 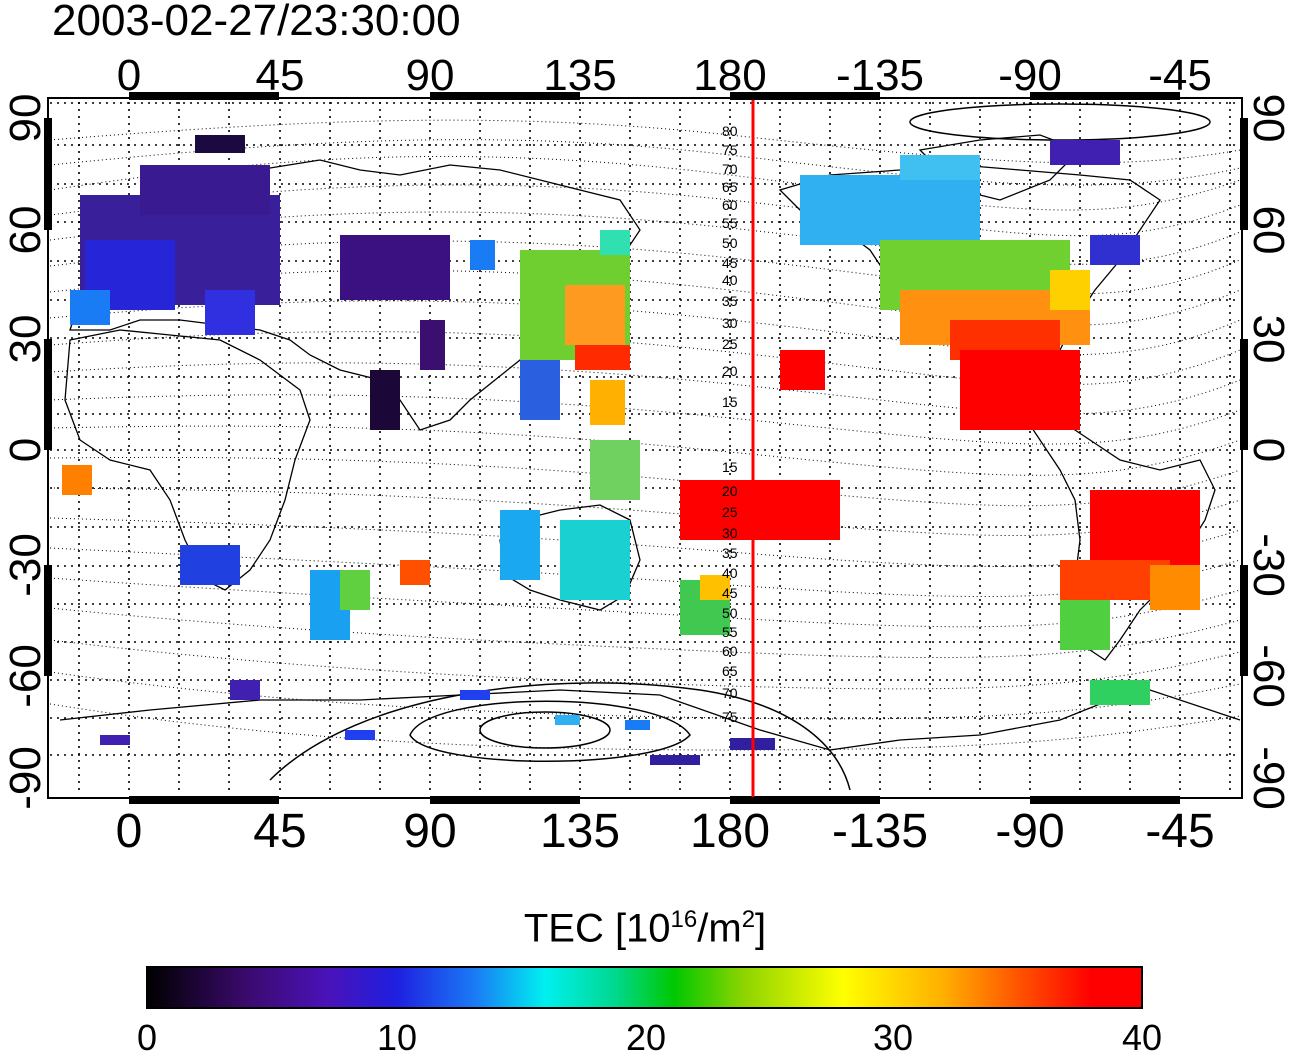 I want to click on colorbar-tick: 30, so click(x=893, y=1037).